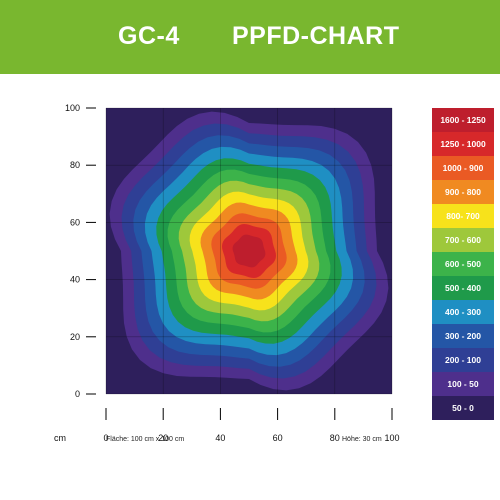 The height and width of the screenshot is (500, 500). I want to click on height-note: Höhe: 30 cm, so click(362, 439).